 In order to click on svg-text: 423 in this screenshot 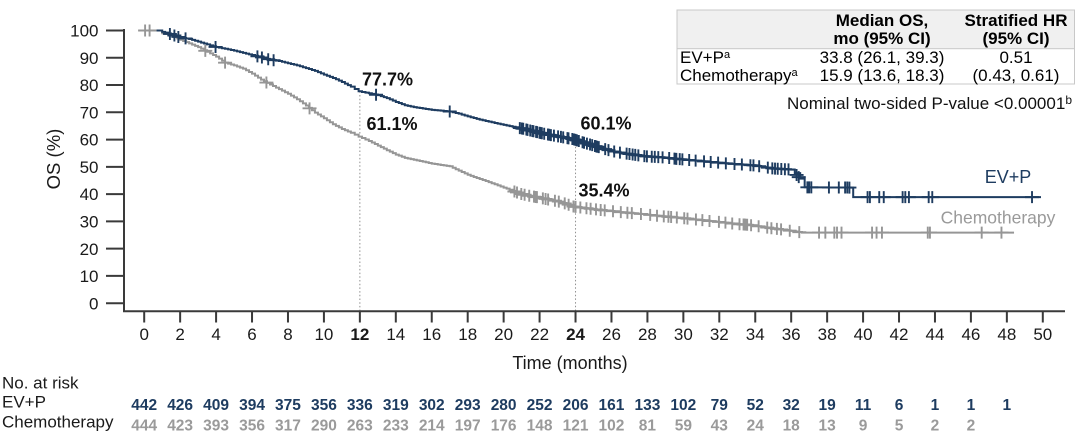, I will do `click(180, 426)`.